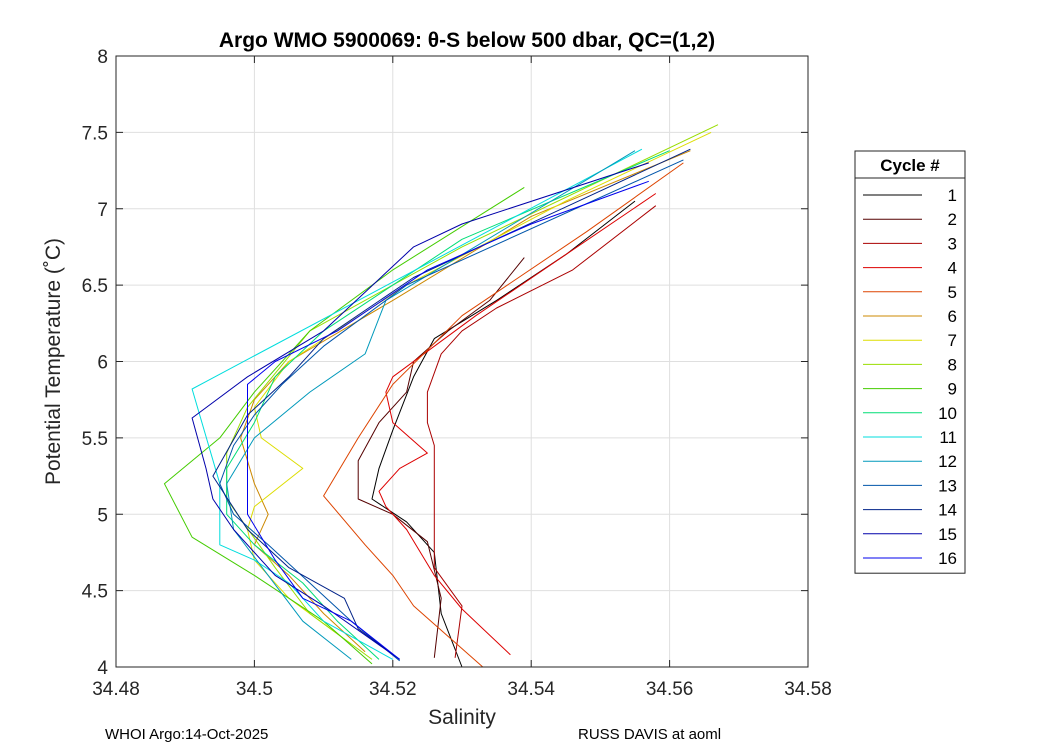  I want to click on legend-label-cycle-8: 8, so click(952, 364).